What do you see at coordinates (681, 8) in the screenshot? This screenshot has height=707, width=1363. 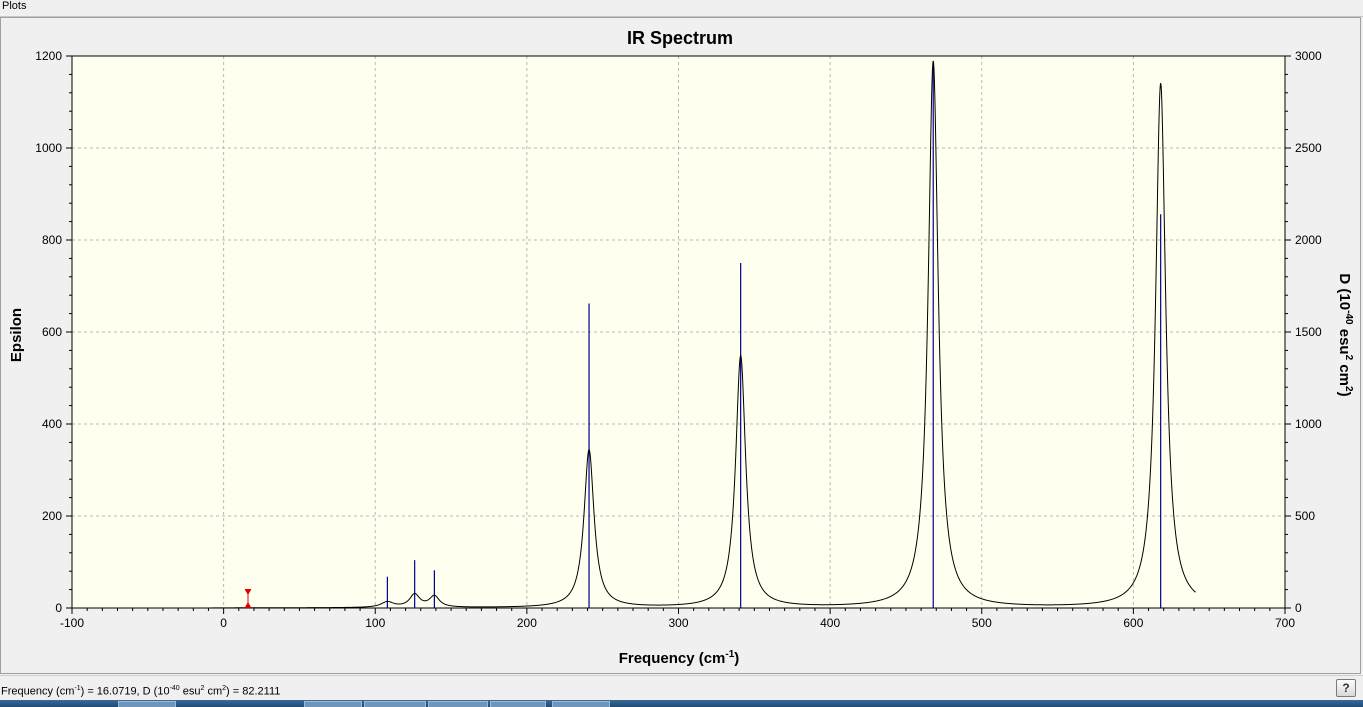 I see `window-title: Plots` at bounding box center [681, 8].